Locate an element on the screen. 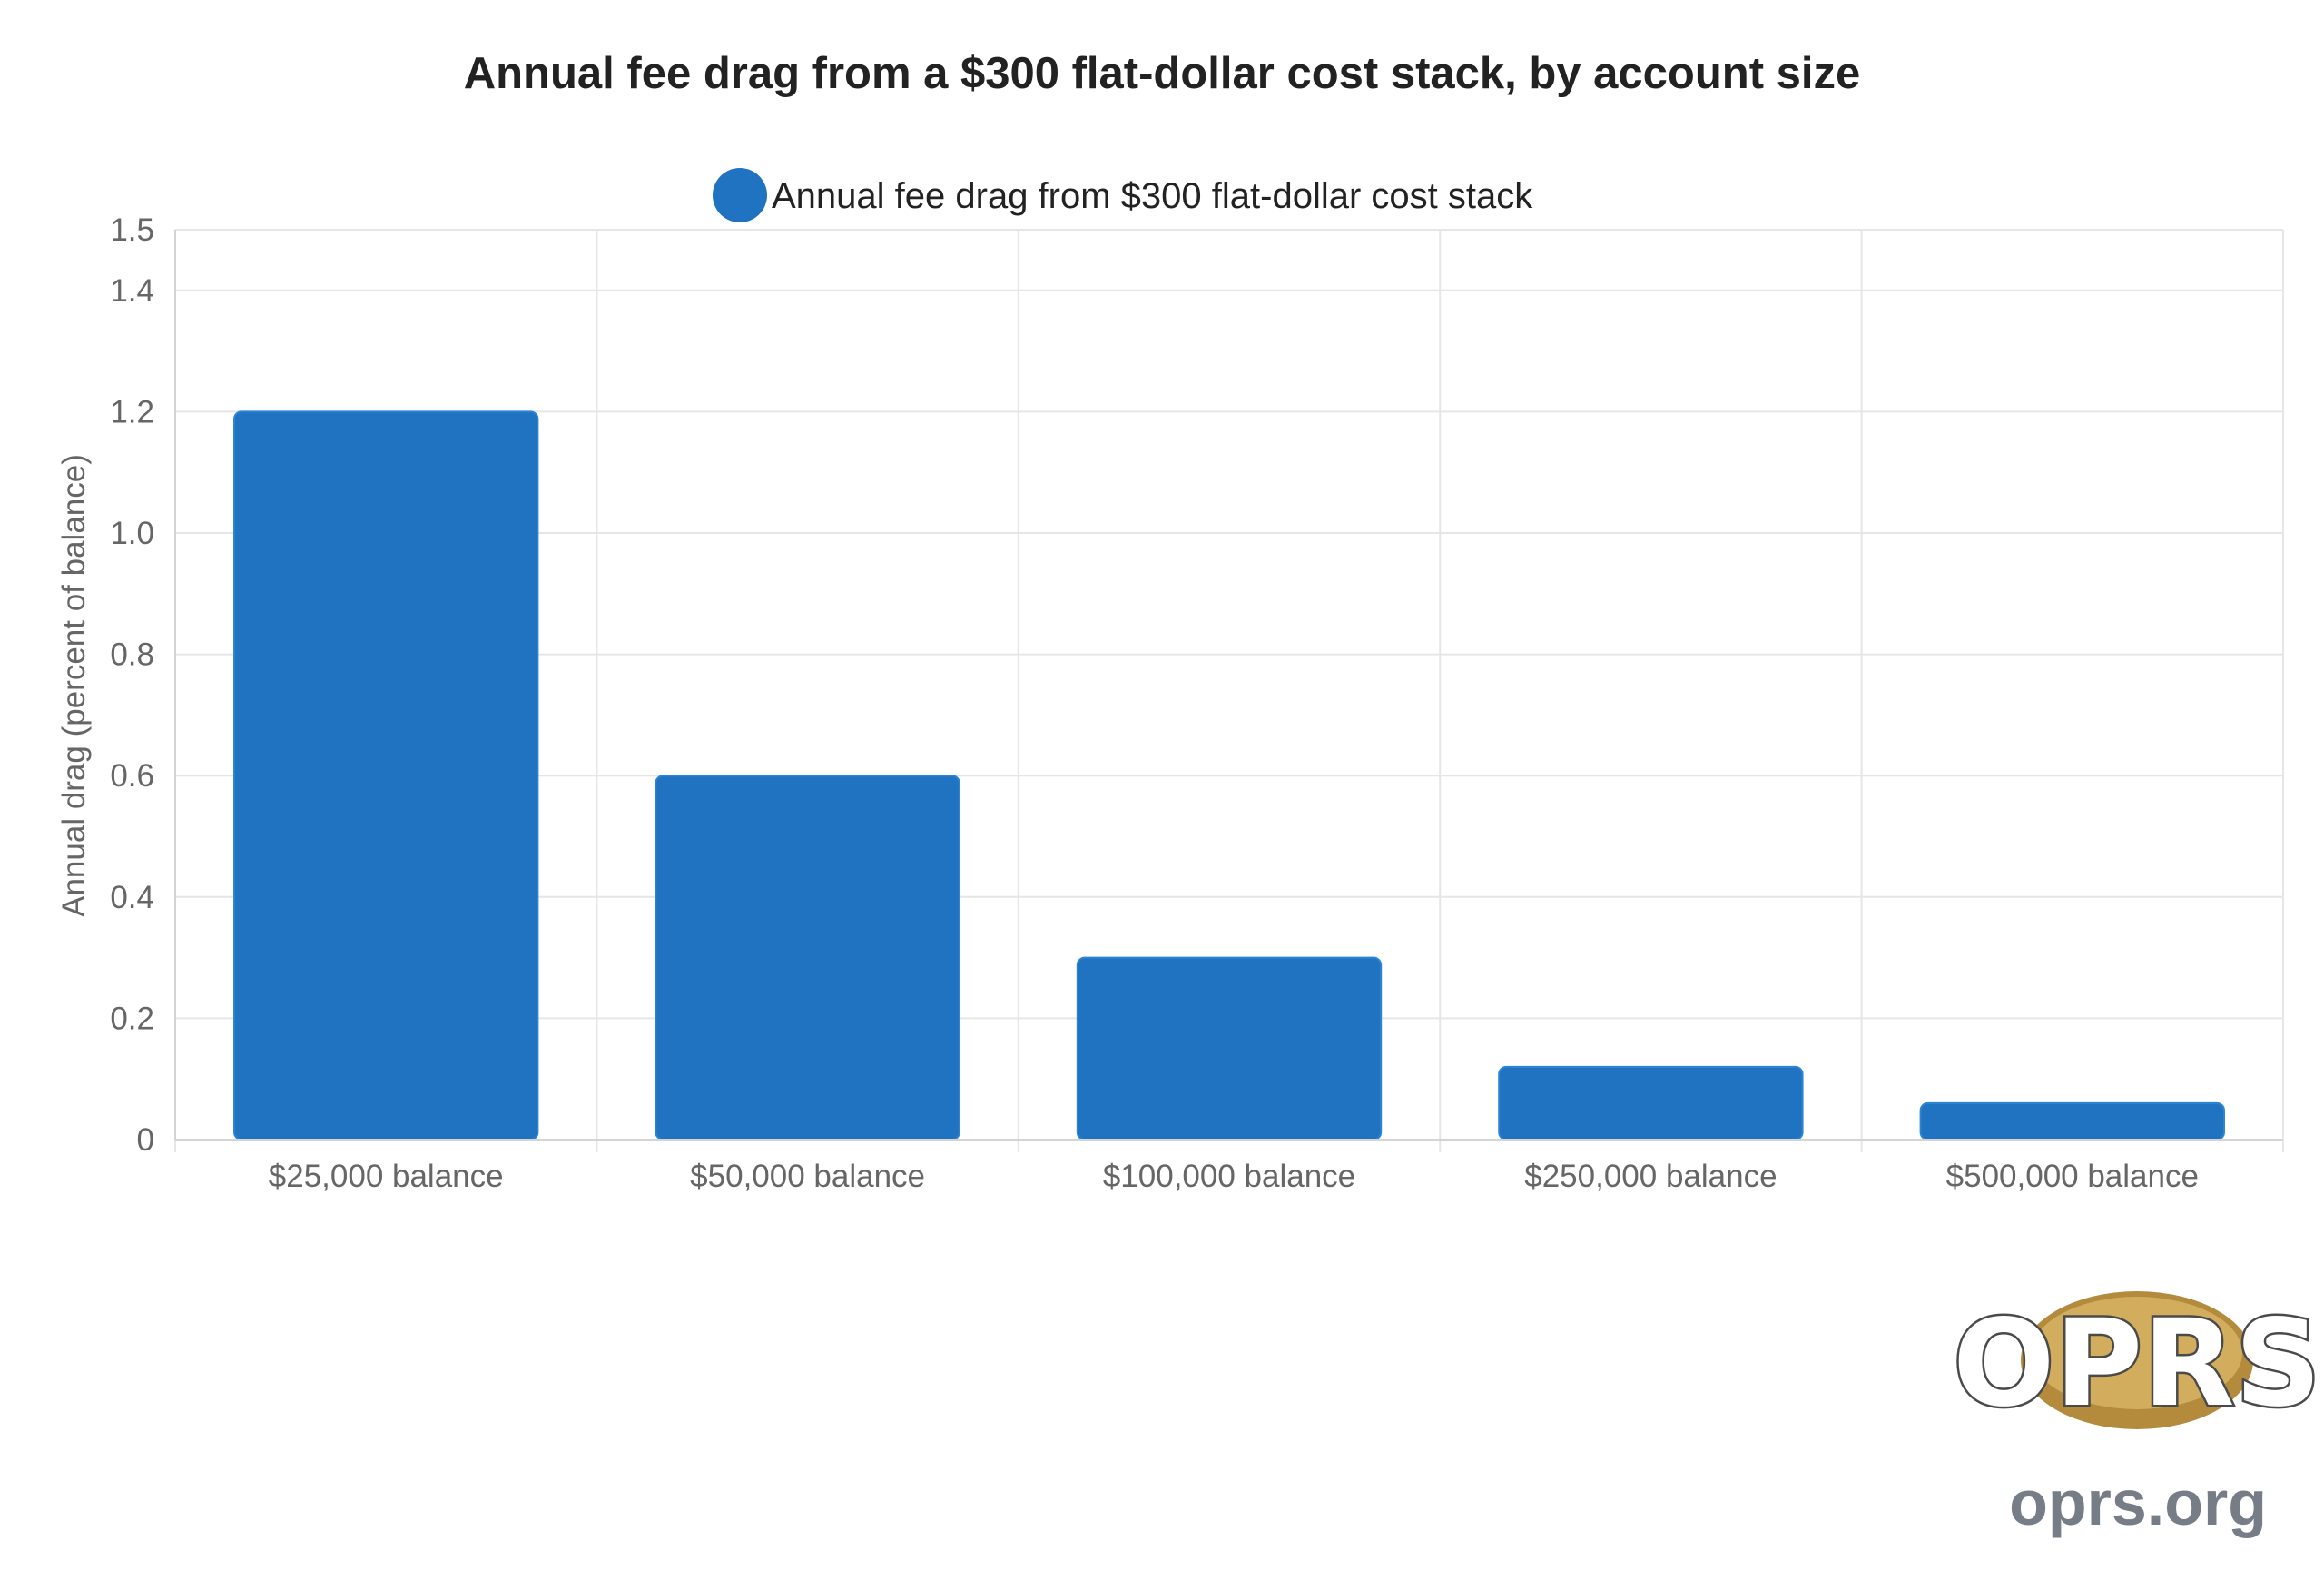 This screenshot has width=2324, height=1580. x-tick-label: $100,000 balance is located at coordinates (1229, 1177).